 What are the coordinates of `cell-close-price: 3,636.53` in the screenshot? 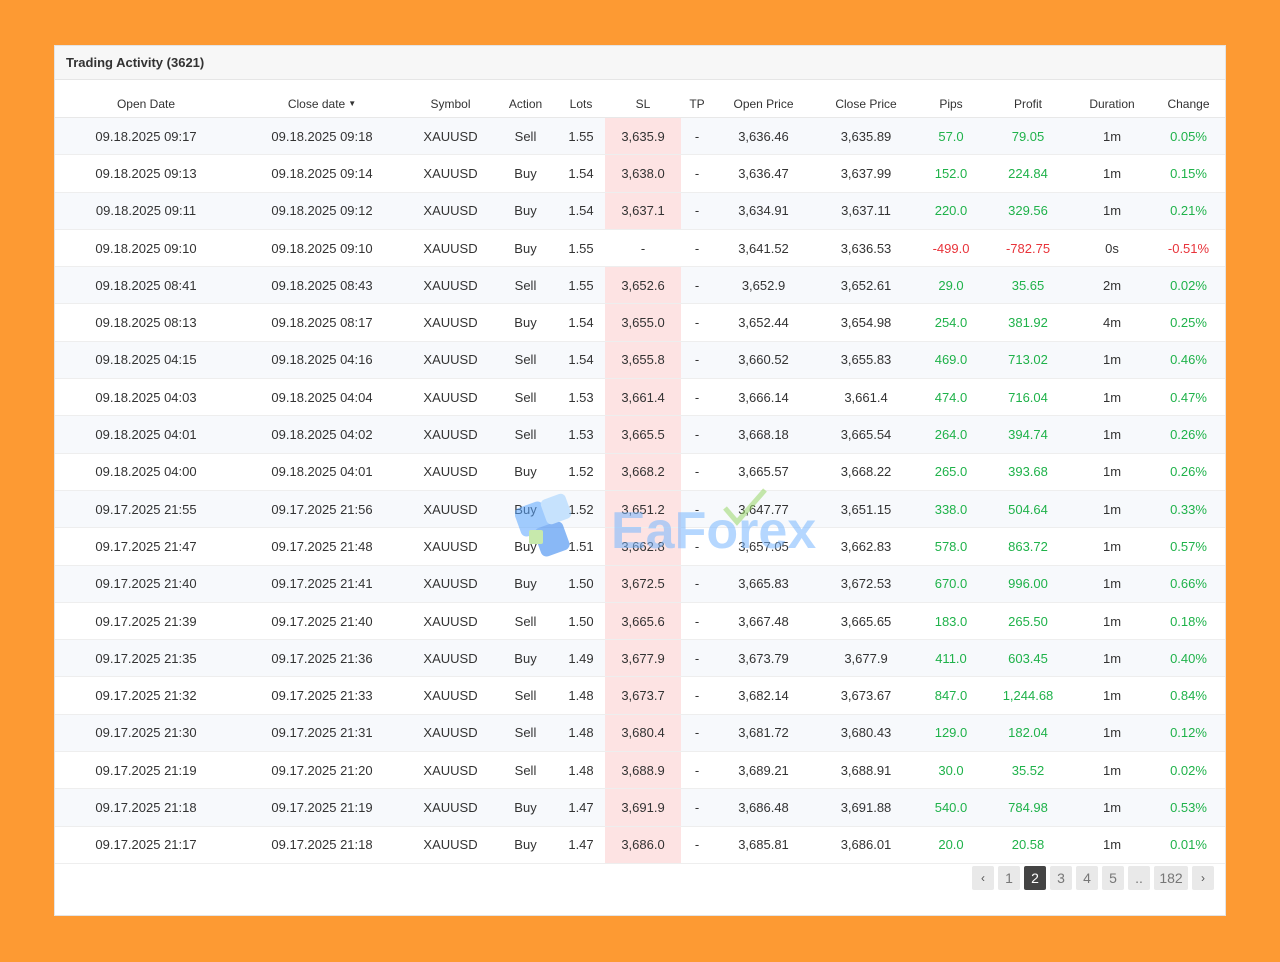 It's located at (866, 248).